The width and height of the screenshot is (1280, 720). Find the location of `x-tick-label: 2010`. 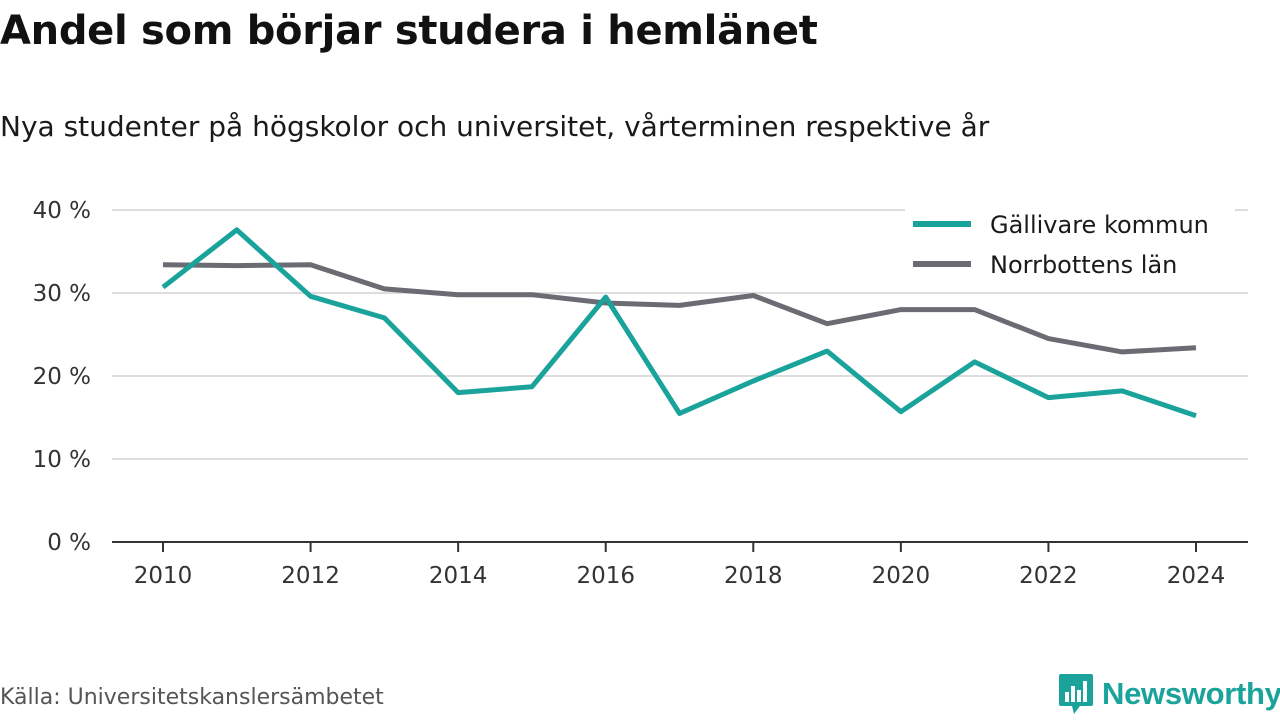

x-tick-label: 2010 is located at coordinates (163, 576).